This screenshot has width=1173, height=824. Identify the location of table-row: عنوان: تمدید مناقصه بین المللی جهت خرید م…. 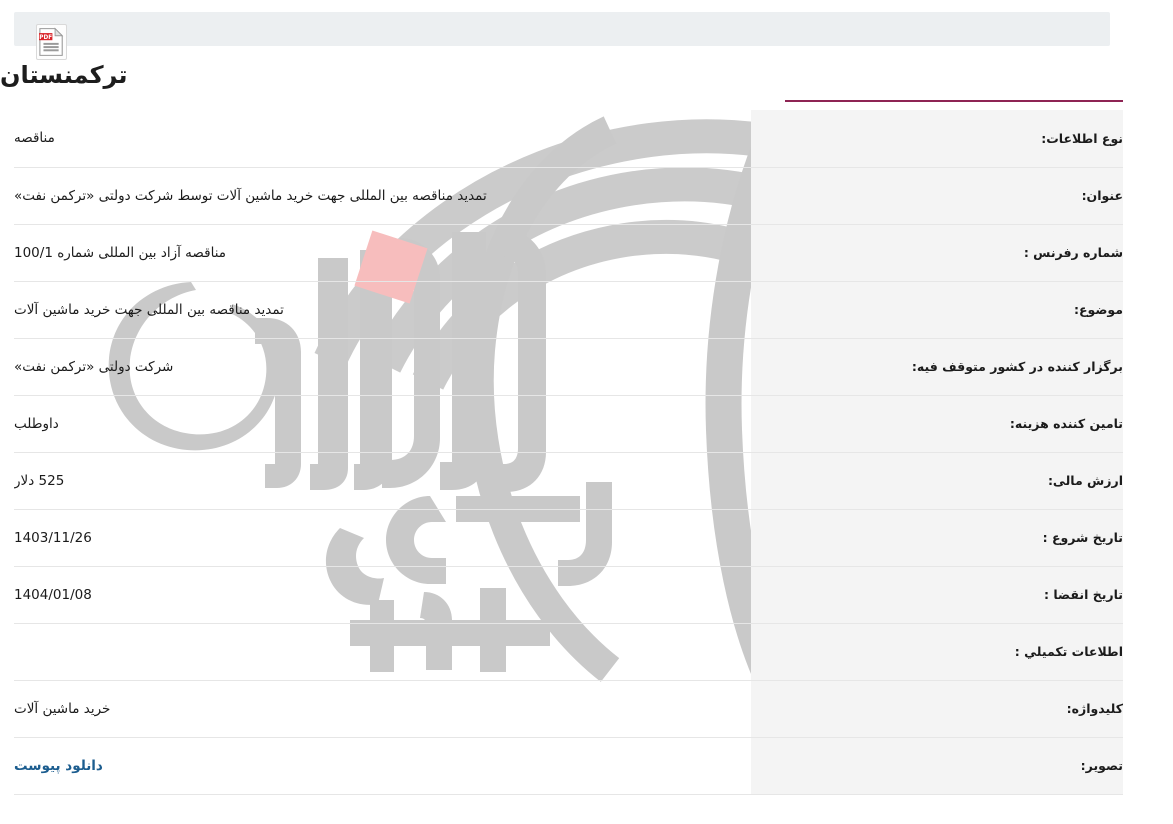
(568, 196).